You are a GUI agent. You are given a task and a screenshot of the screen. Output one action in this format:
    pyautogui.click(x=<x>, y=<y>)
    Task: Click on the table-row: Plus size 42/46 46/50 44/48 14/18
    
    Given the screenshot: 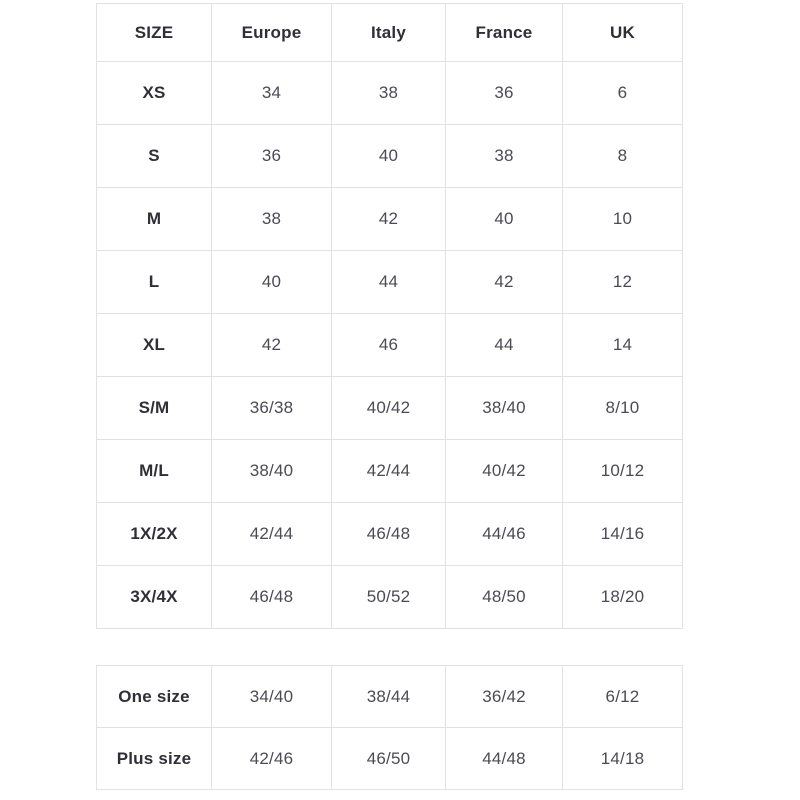 What is the action you would take?
    pyautogui.click(x=389, y=758)
    